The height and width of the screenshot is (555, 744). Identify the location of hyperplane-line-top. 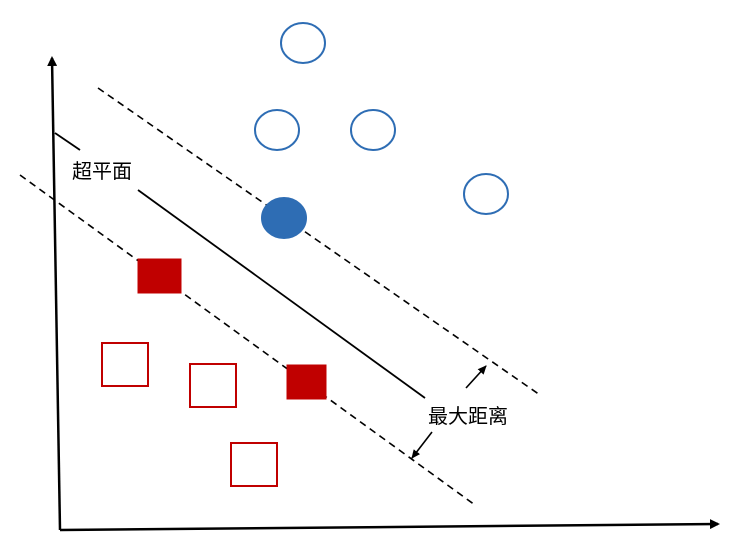
(67, 141).